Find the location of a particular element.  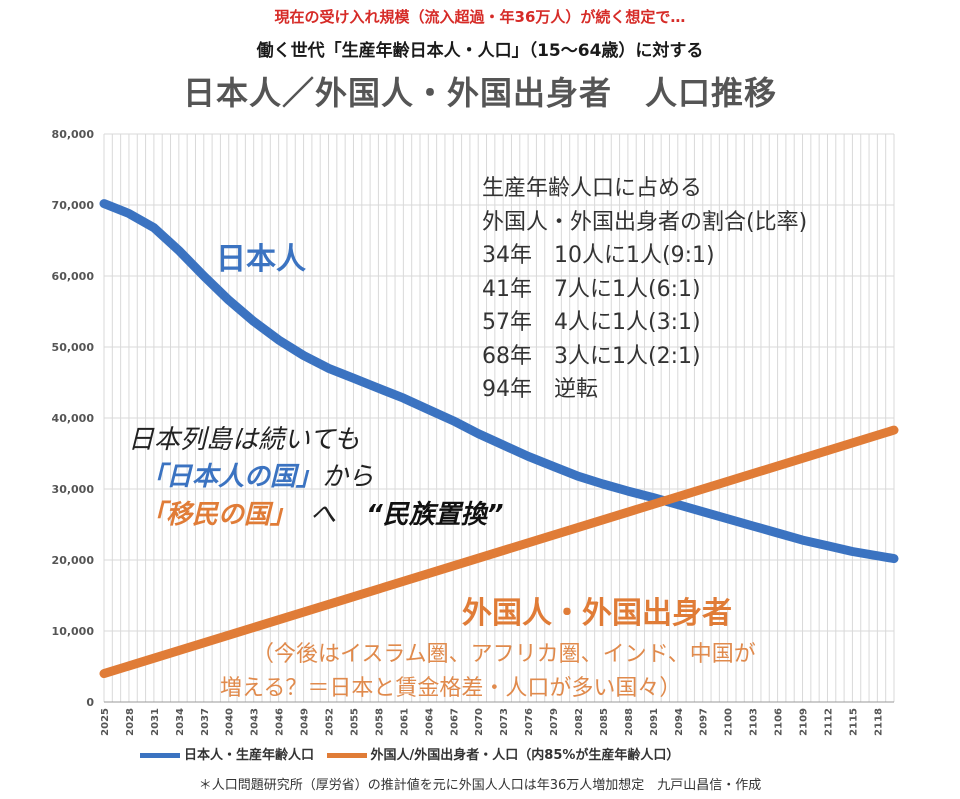

foreign-note-line-1: （今後はイスラム圏、アフリカ圏、インド、中国が is located at coordinates (504, 654).